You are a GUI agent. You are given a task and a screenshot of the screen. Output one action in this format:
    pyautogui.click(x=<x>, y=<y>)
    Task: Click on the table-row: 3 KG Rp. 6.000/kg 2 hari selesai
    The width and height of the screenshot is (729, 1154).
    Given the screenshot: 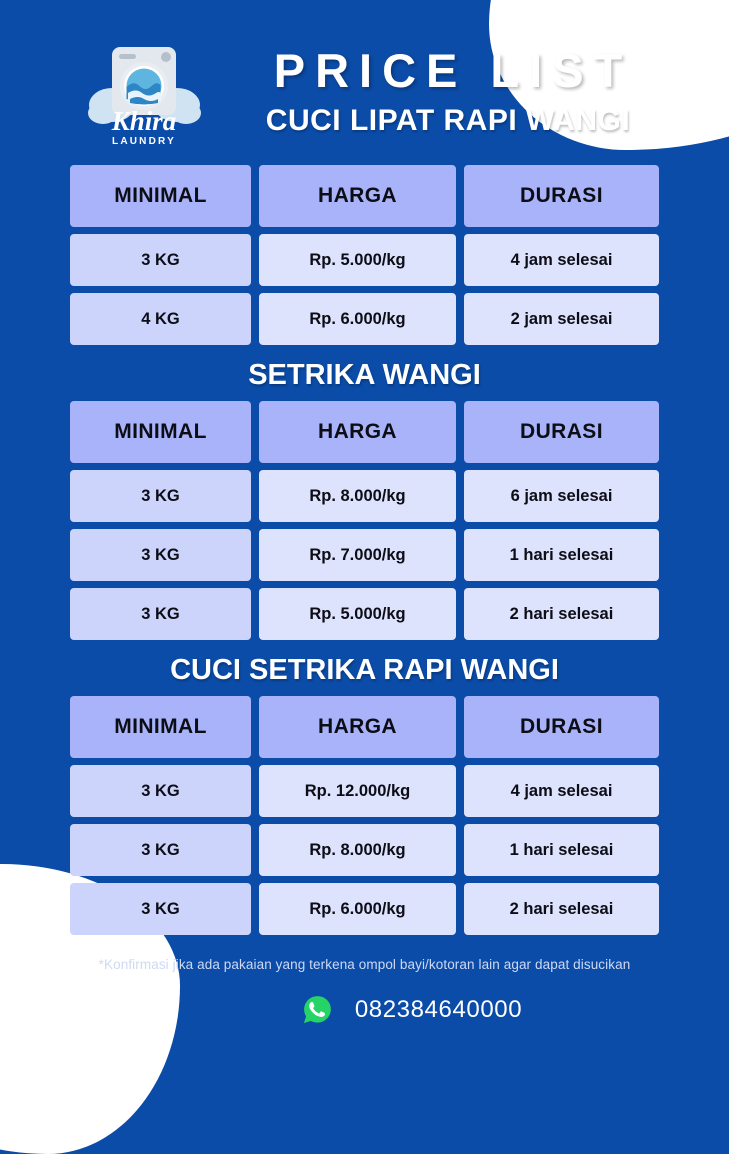 What is the action you would take?
    pyautogui.click(x=364, y=909)
    